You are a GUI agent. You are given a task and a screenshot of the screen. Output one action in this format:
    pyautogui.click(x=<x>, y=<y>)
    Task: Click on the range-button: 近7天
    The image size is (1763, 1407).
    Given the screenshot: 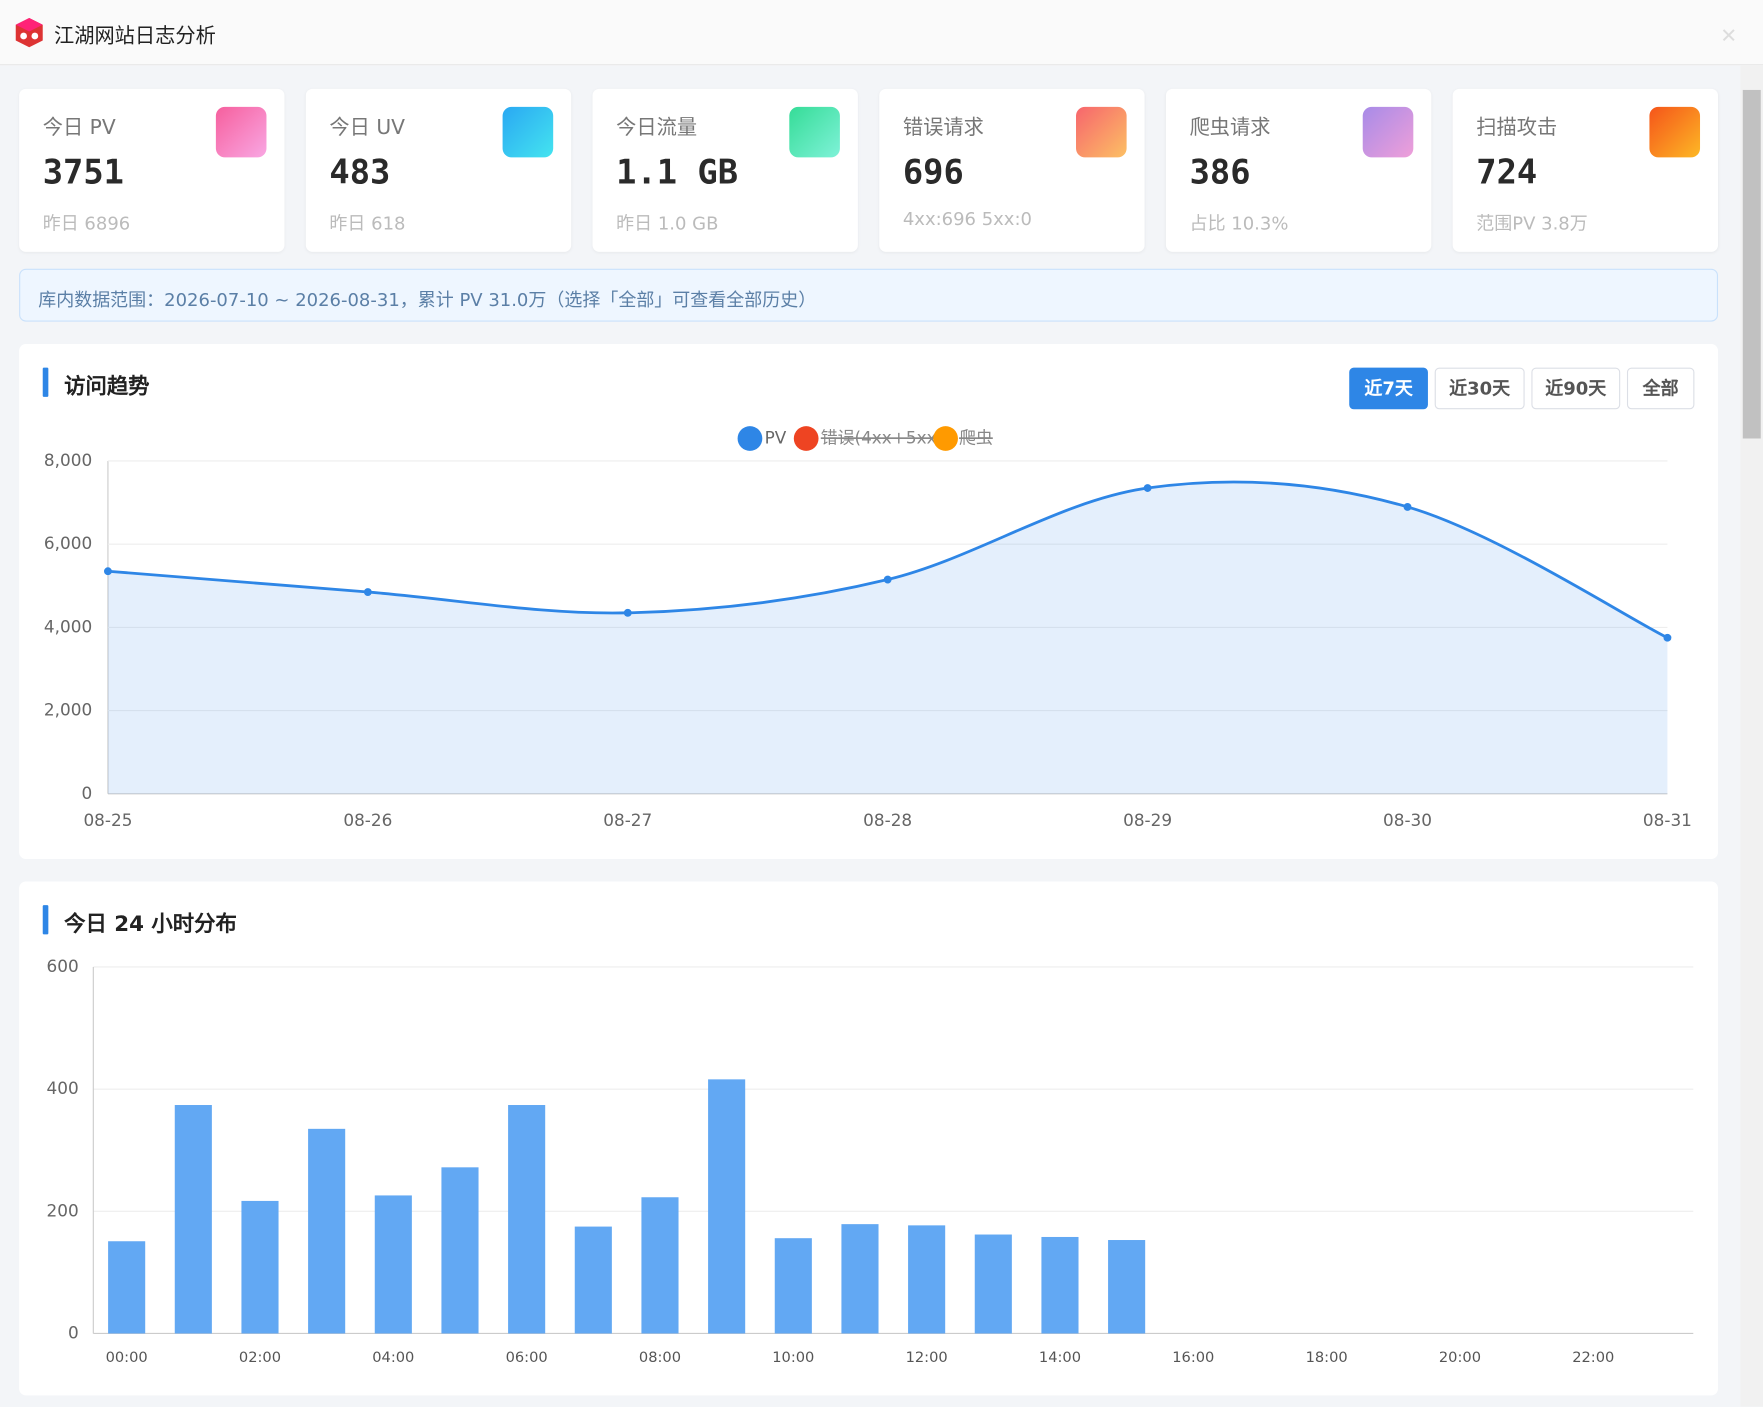 What is the action you would take?
    pyautogui.click(x=1388, y=388)
    